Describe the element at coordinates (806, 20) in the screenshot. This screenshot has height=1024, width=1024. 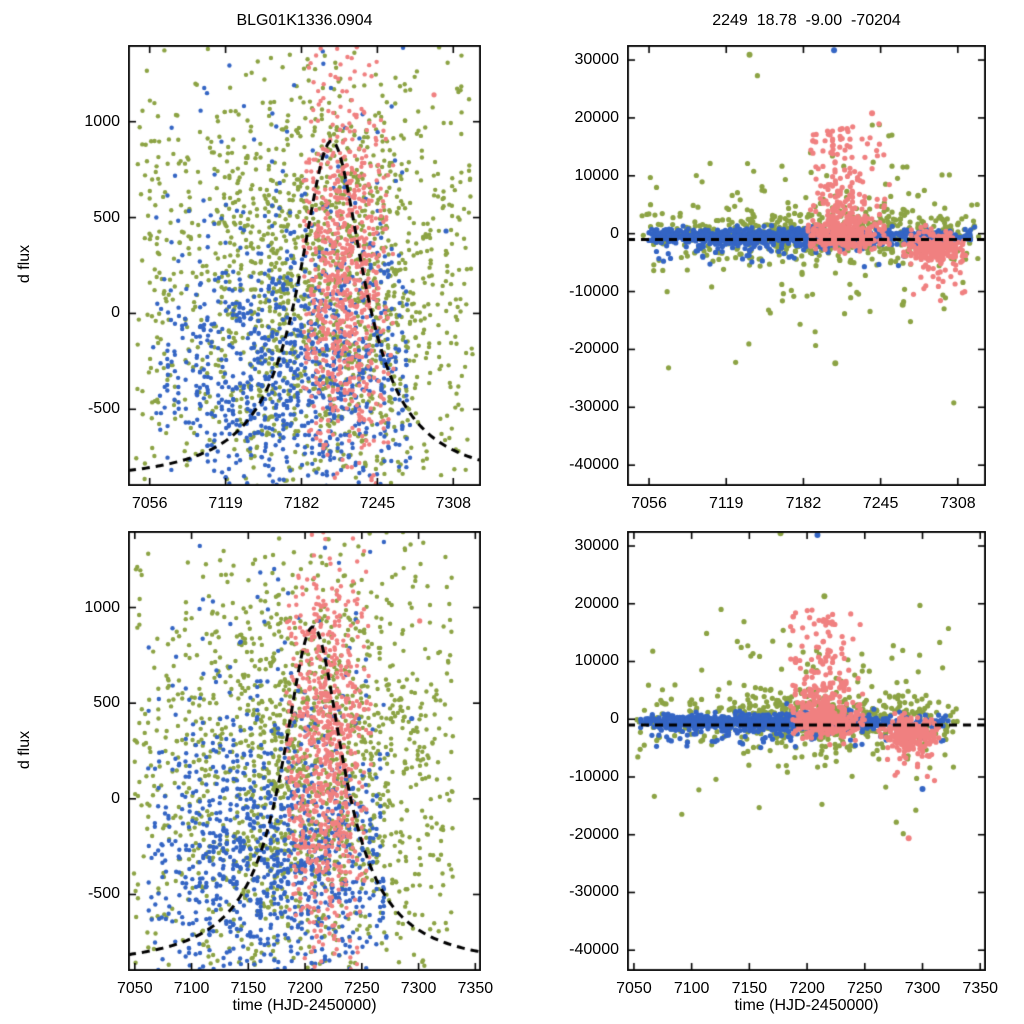
I see `panel-title-right: 2249 18.78 -9.00 -70204` at that location.